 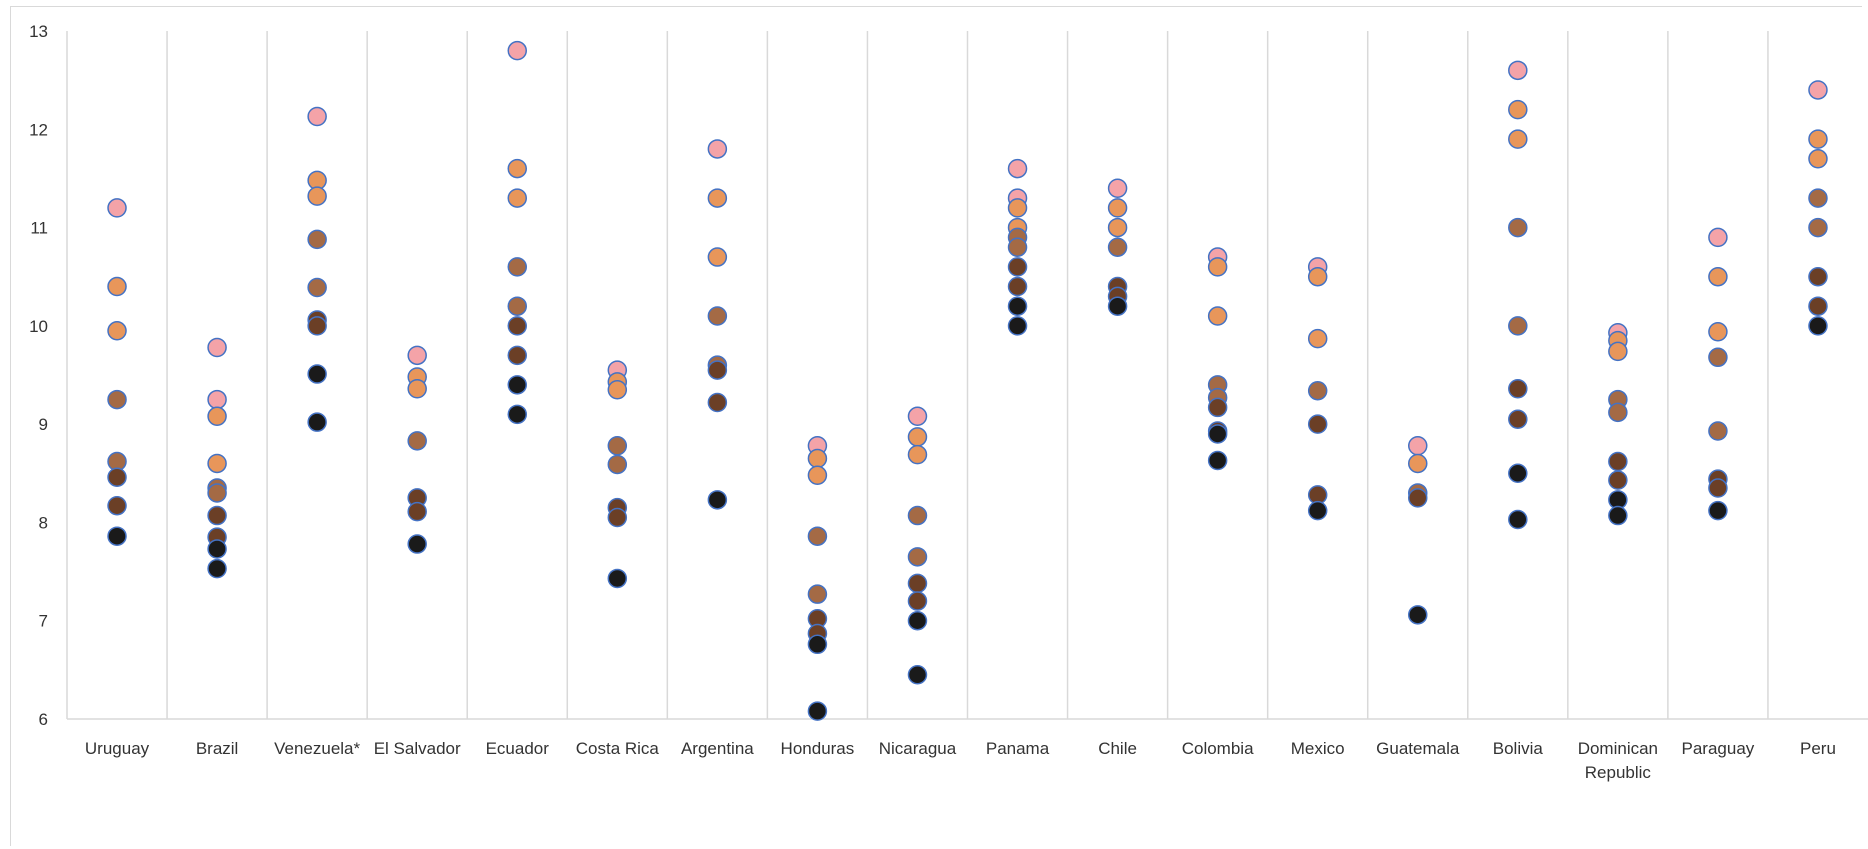 I want to click on category-label: Peru, so click(x=1818, y=748).